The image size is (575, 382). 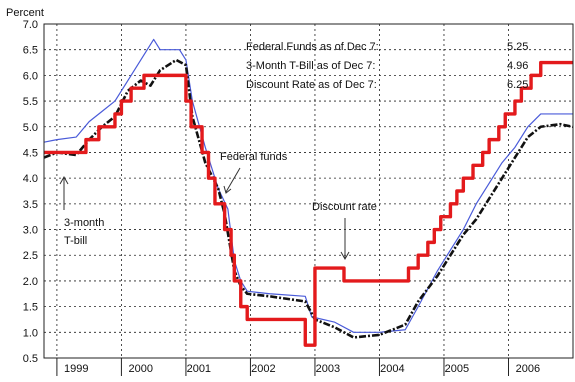 What do you see at coordinates (30, 51) in the screenshot?
I see `y-tick-label: 6.5` at bounding box center [30, 51].